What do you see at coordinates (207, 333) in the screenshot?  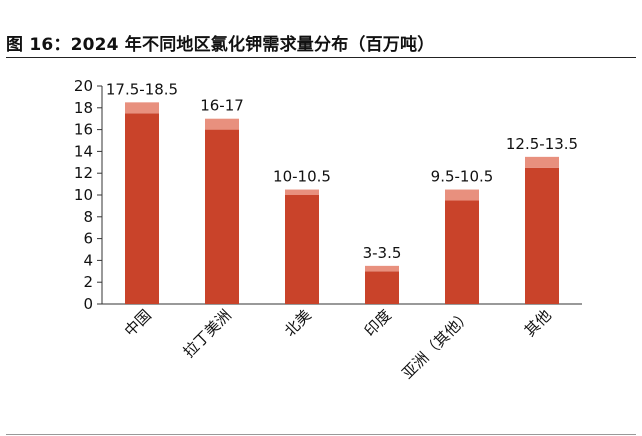 I see `category-label: 拉丁美洲` at bounding box center [207, 333].